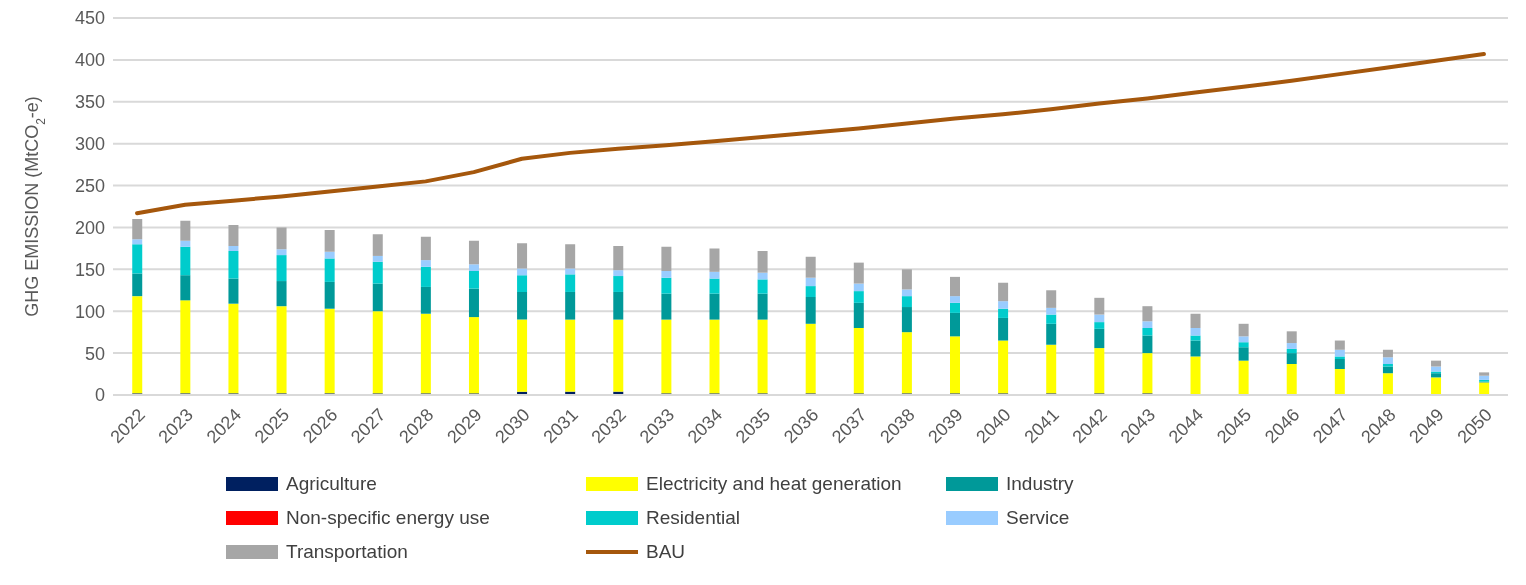 This screenshot has height=585, width=1526. What do you see at coordinates (99, 395) in the screenshot?
I see `y-tick-label: 0` at bounding box center [99, 395].